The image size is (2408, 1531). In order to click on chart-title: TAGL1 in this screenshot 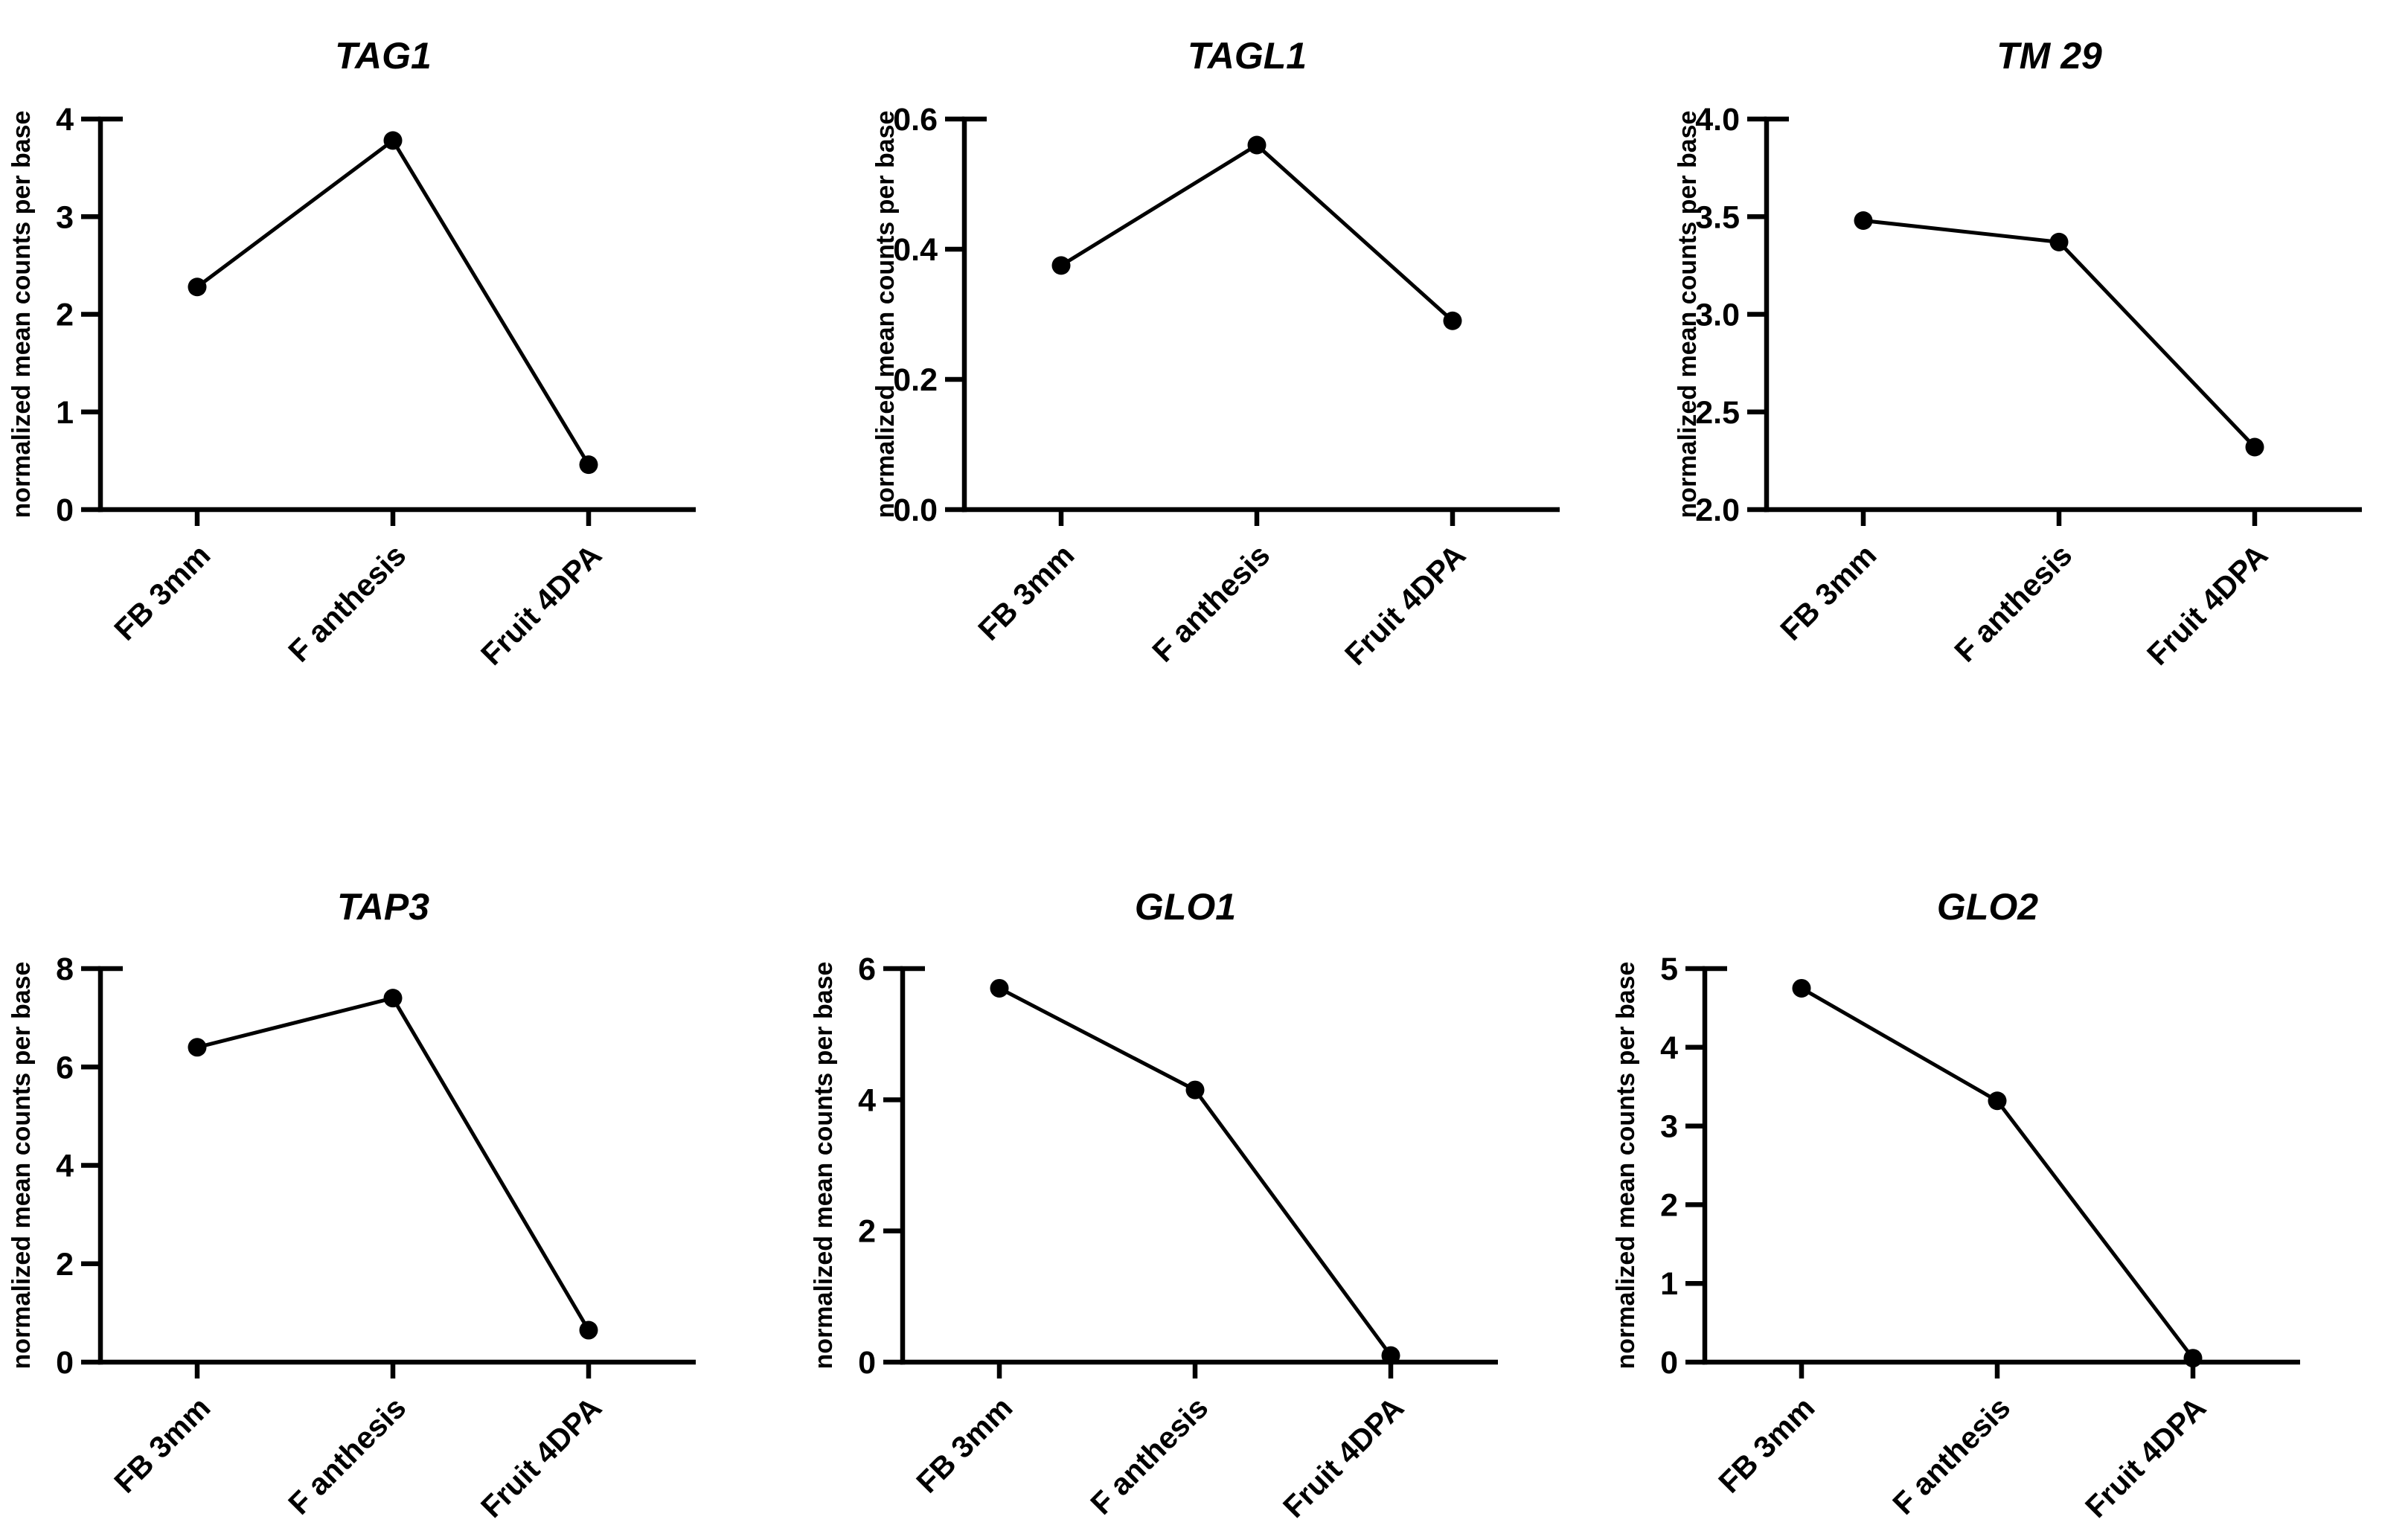, I will do `click(1248, 56)`.